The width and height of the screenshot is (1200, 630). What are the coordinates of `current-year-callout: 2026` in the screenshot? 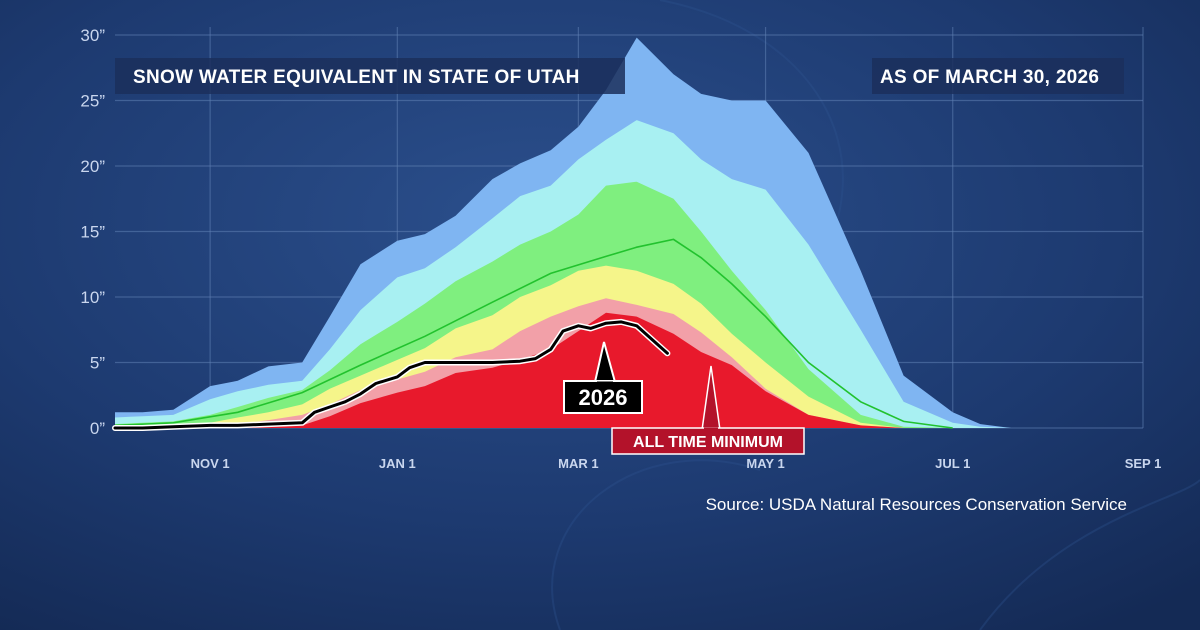 It's located at (603, 377).